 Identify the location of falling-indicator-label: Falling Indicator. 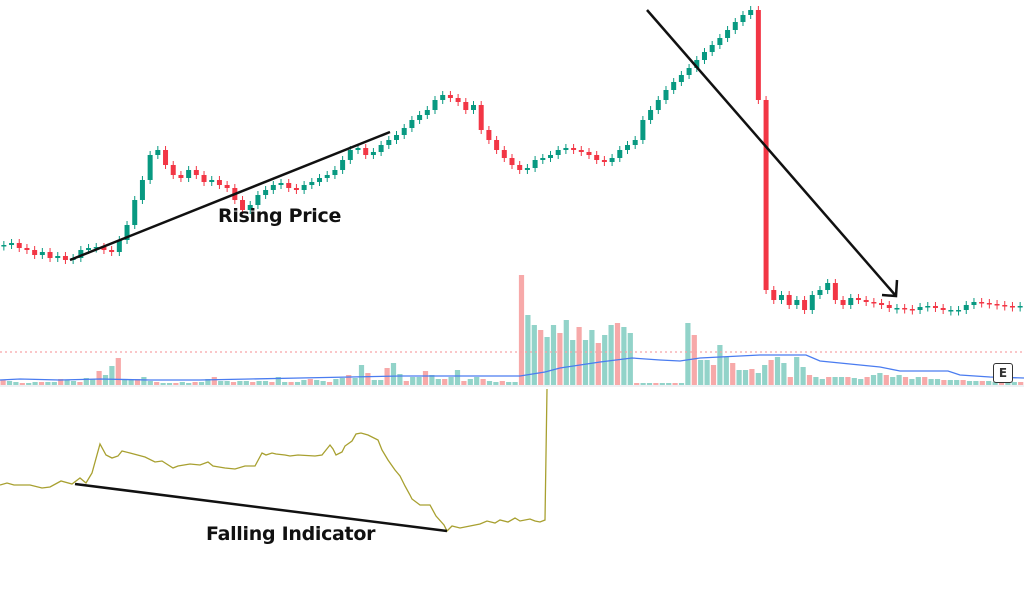
(291, 534).